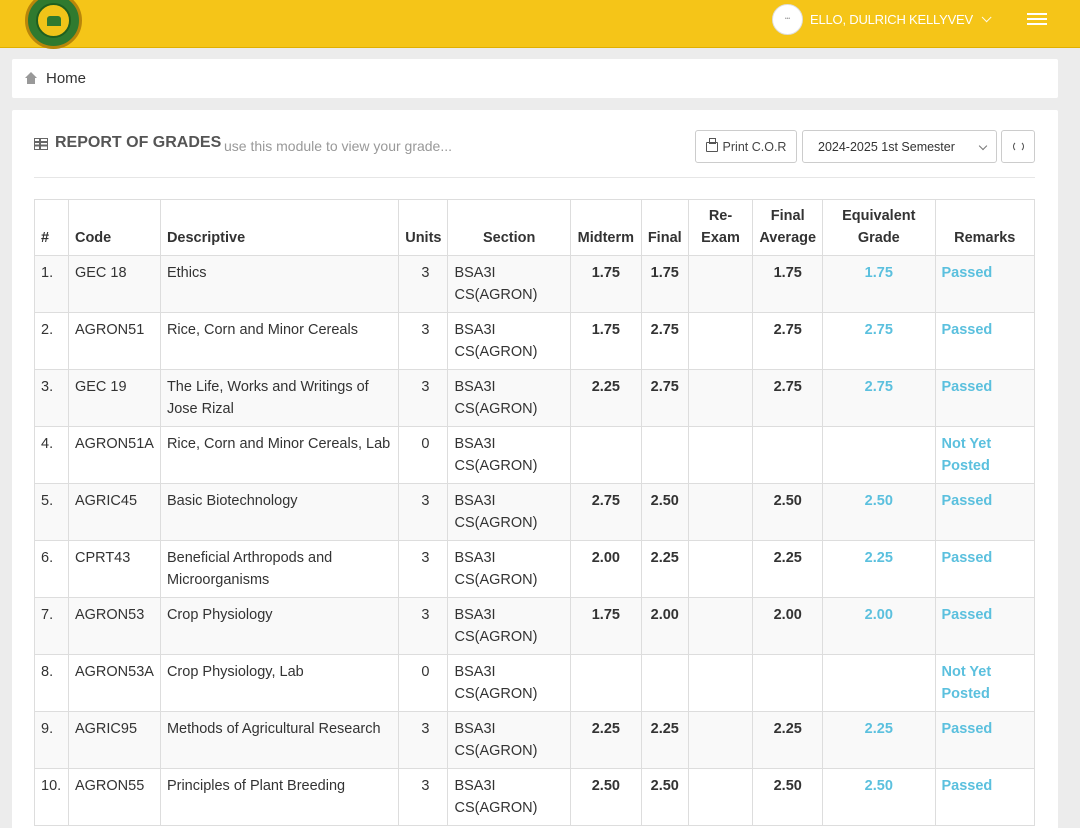 This screenshot has width=1080, height=828. What do you see at coordinates (279, 512) in the screenshot?
I see `subject-descriptive: Basic Biotechnology` at bounding box center [279, 512].